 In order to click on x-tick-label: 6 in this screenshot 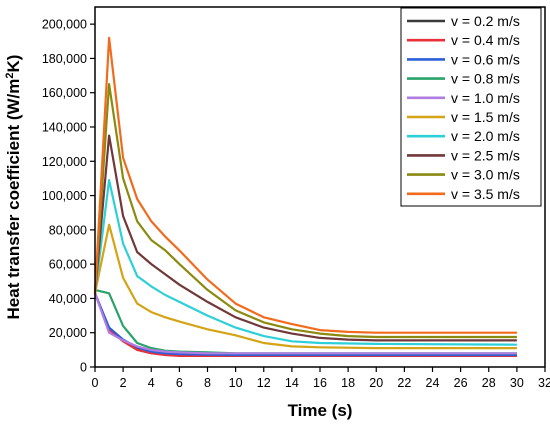, I will do `click(179, 383)`.